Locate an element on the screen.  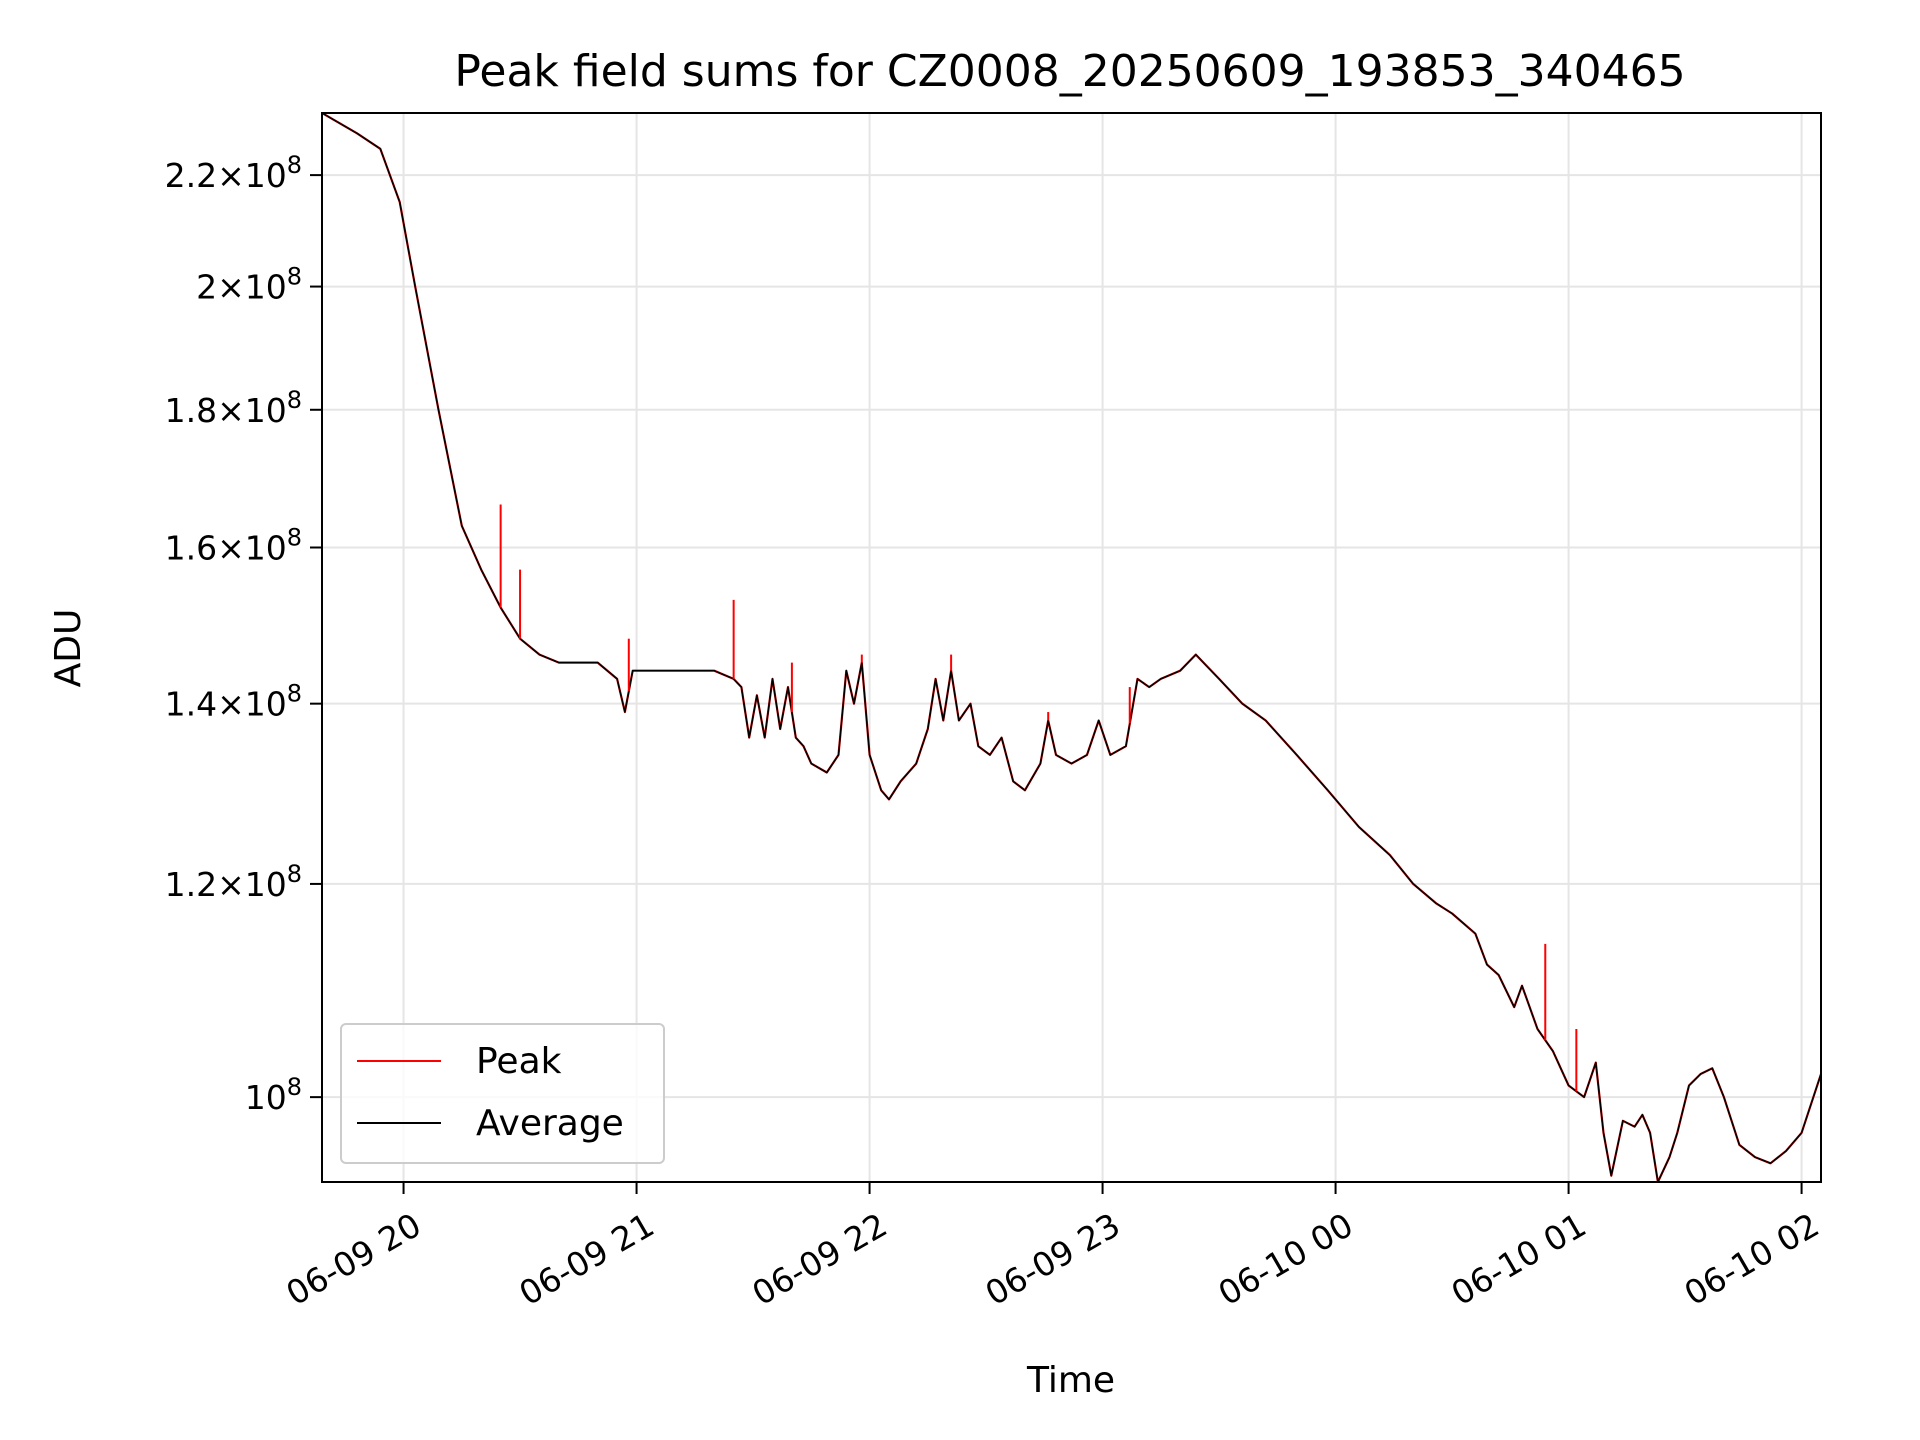
y-tick-label: 2×108 is located at coordinates (249, 285).